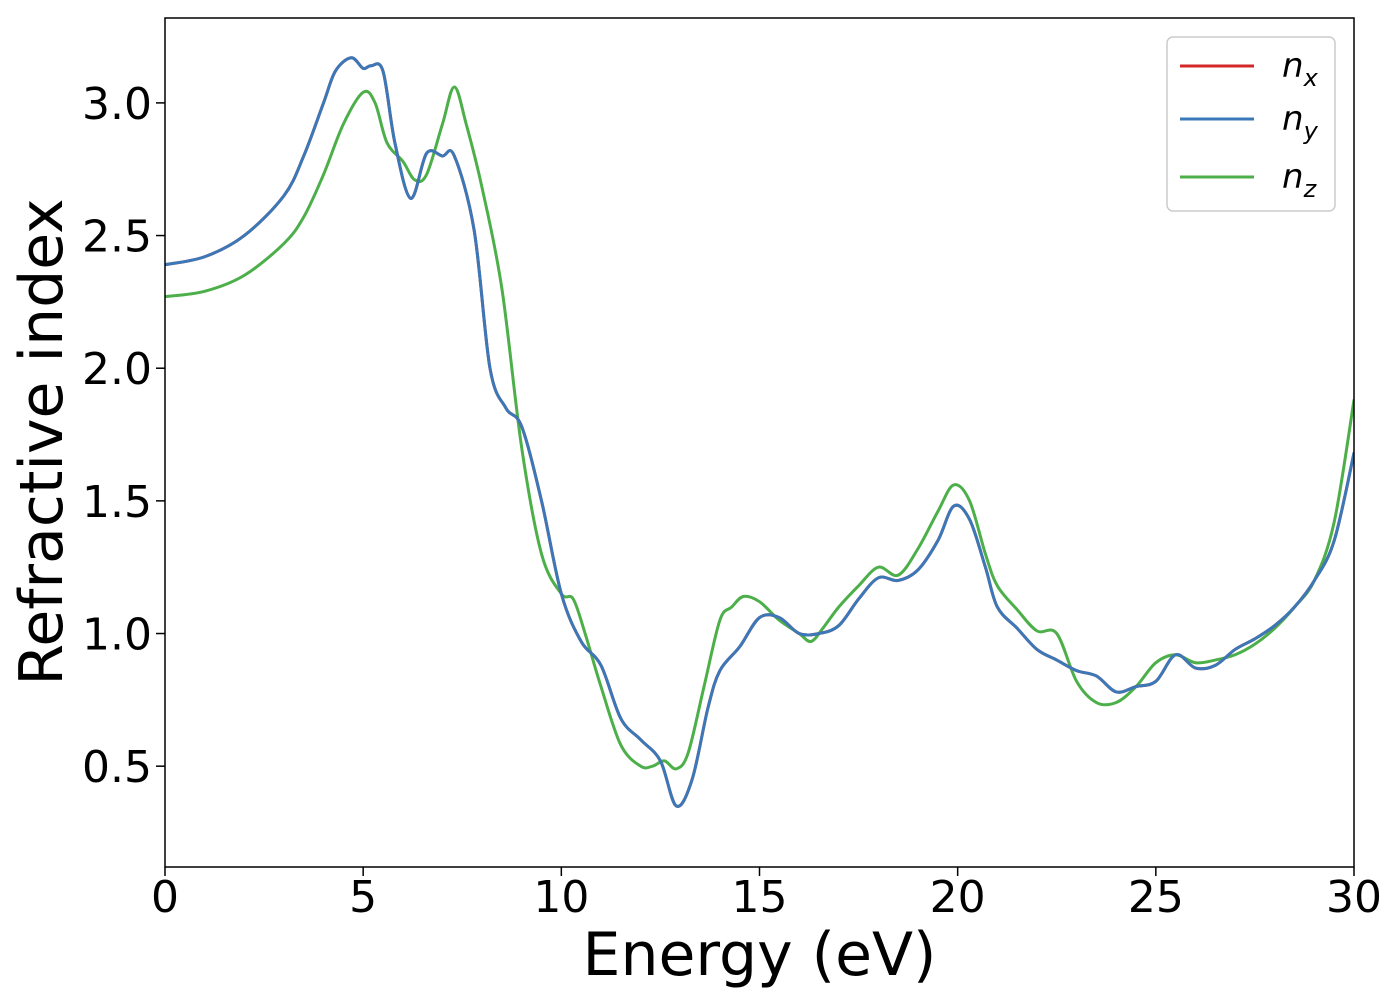 Image resolution: width=1400 pixels, height=1000 pixels. Describe the element at coordinates (760, 955) in the screenshot. I see `x-axis-label: Energy (eV)` at that location.